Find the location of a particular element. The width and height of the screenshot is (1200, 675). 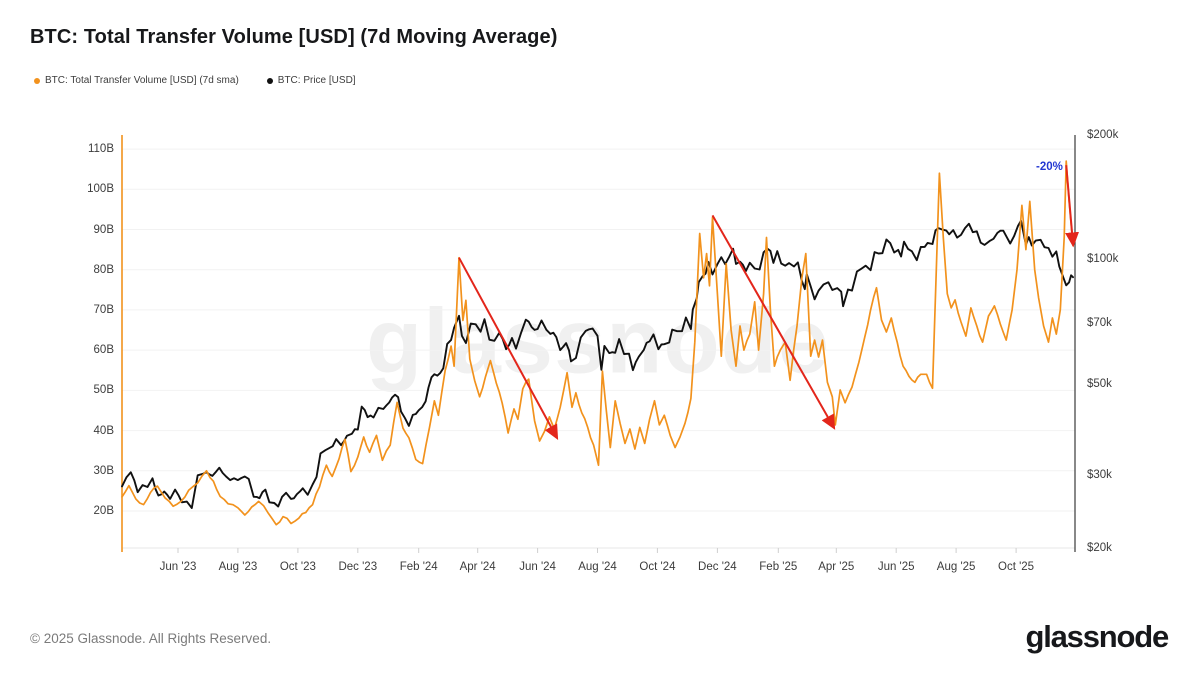

y-left-tick-label: 20B is located at coordinates (103, 511).